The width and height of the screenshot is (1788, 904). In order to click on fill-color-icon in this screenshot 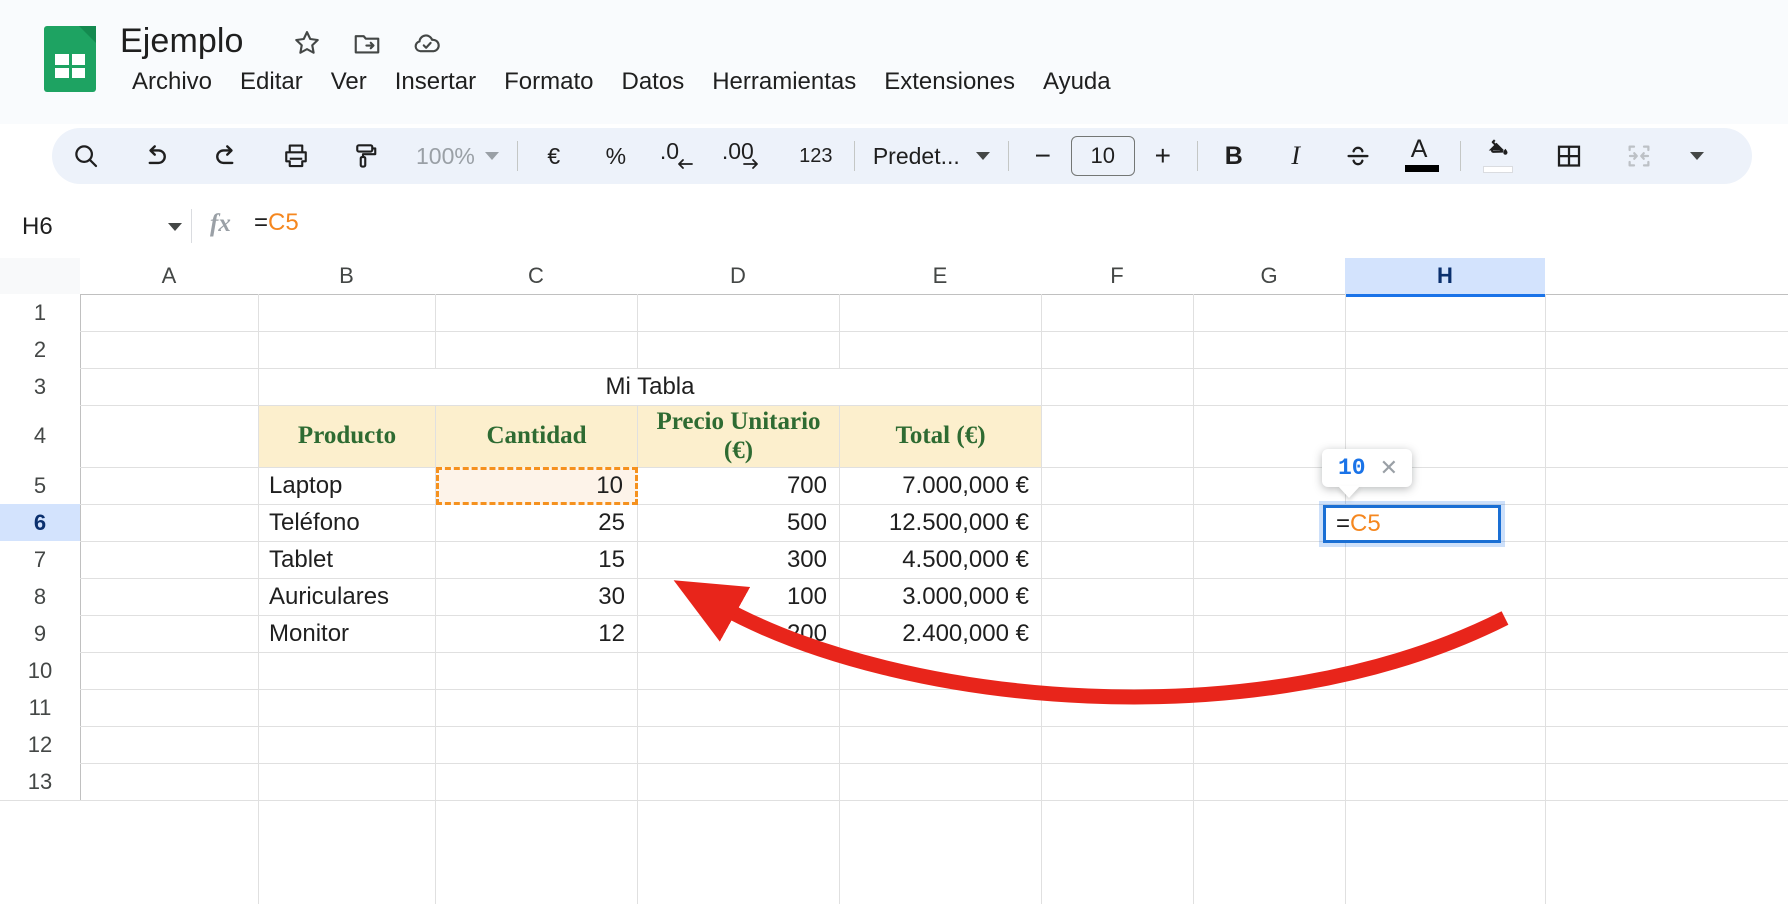, I will do `click(1499, 156)`.